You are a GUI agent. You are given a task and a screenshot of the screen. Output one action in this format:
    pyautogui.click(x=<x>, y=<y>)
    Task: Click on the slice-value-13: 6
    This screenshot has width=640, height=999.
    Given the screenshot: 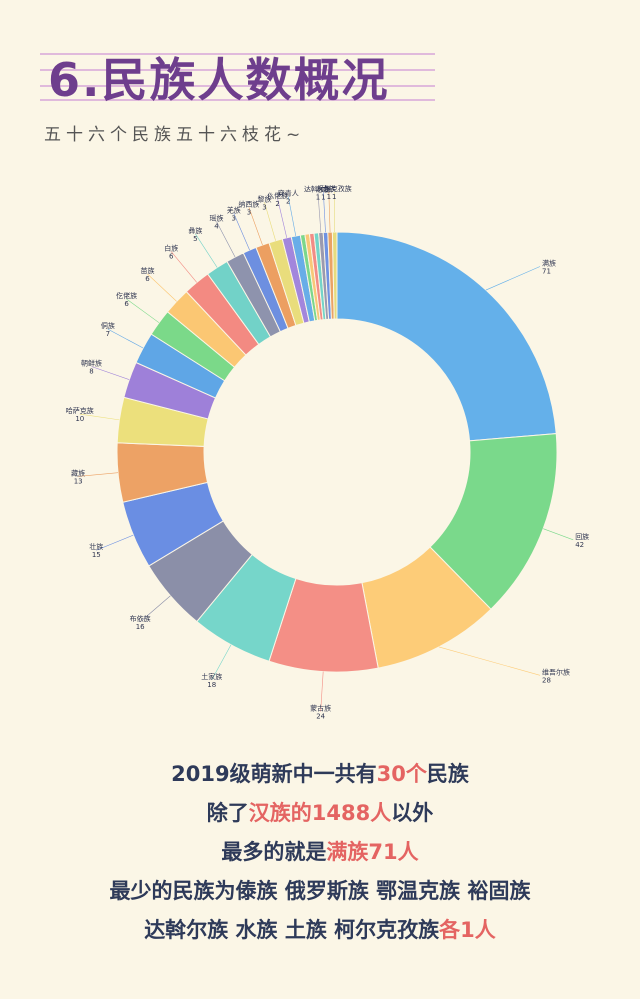 What is the action you would take?
    pyautogui.click(x=171, y=257)
    